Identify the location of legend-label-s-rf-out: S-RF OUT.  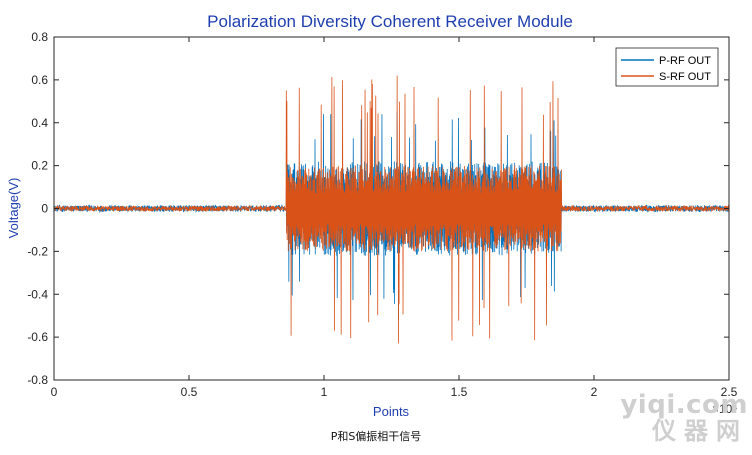
(685, 77).